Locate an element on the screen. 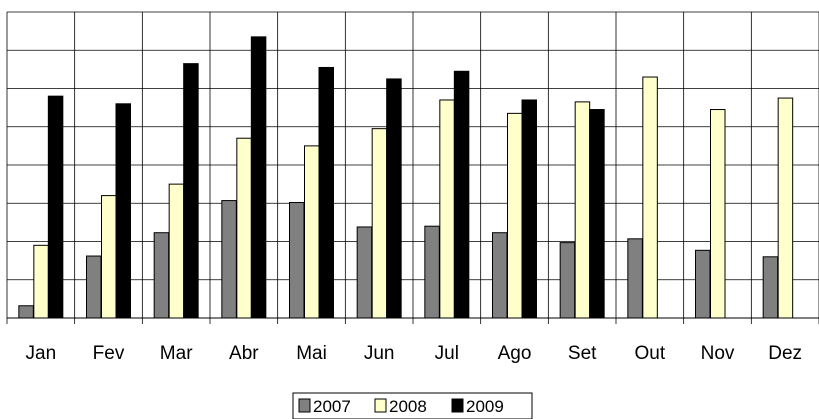  bar-2007-Out is located at coordinates (635, 278).